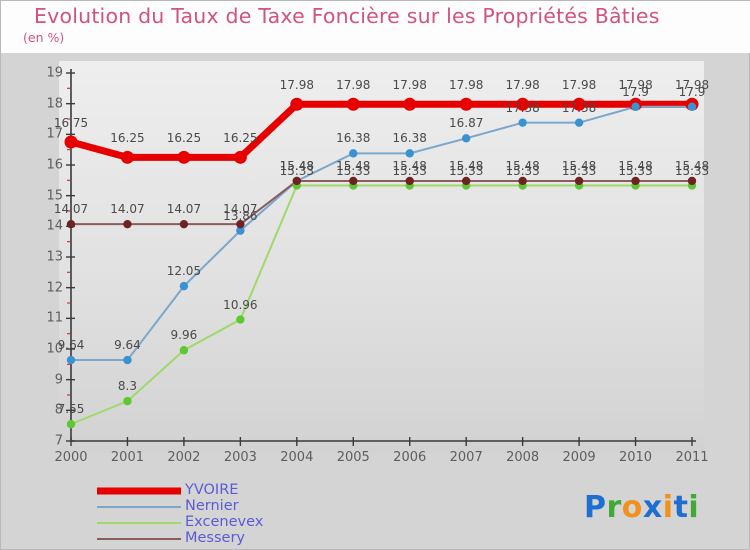 The height and width of the screenshot is (550, 750). What do you see at coordinates (466, 457) in the screenshot?
I see `x-axis-tick-label: 2007` at bounding box center [466, 457].